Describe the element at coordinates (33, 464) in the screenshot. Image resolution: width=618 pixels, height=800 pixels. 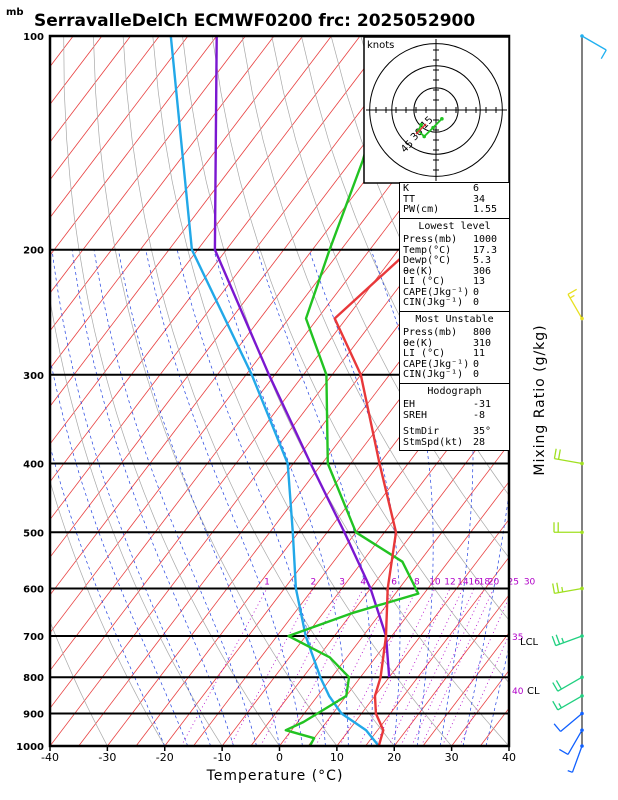
I see `pressure-tick-label: 400` at that location.